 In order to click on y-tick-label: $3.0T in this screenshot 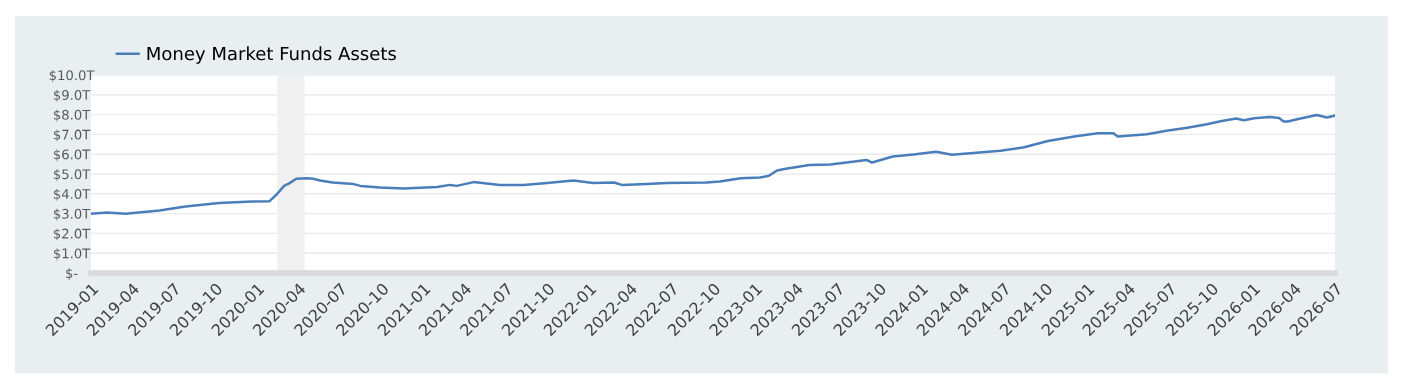, I will do `click(72, 214)`.